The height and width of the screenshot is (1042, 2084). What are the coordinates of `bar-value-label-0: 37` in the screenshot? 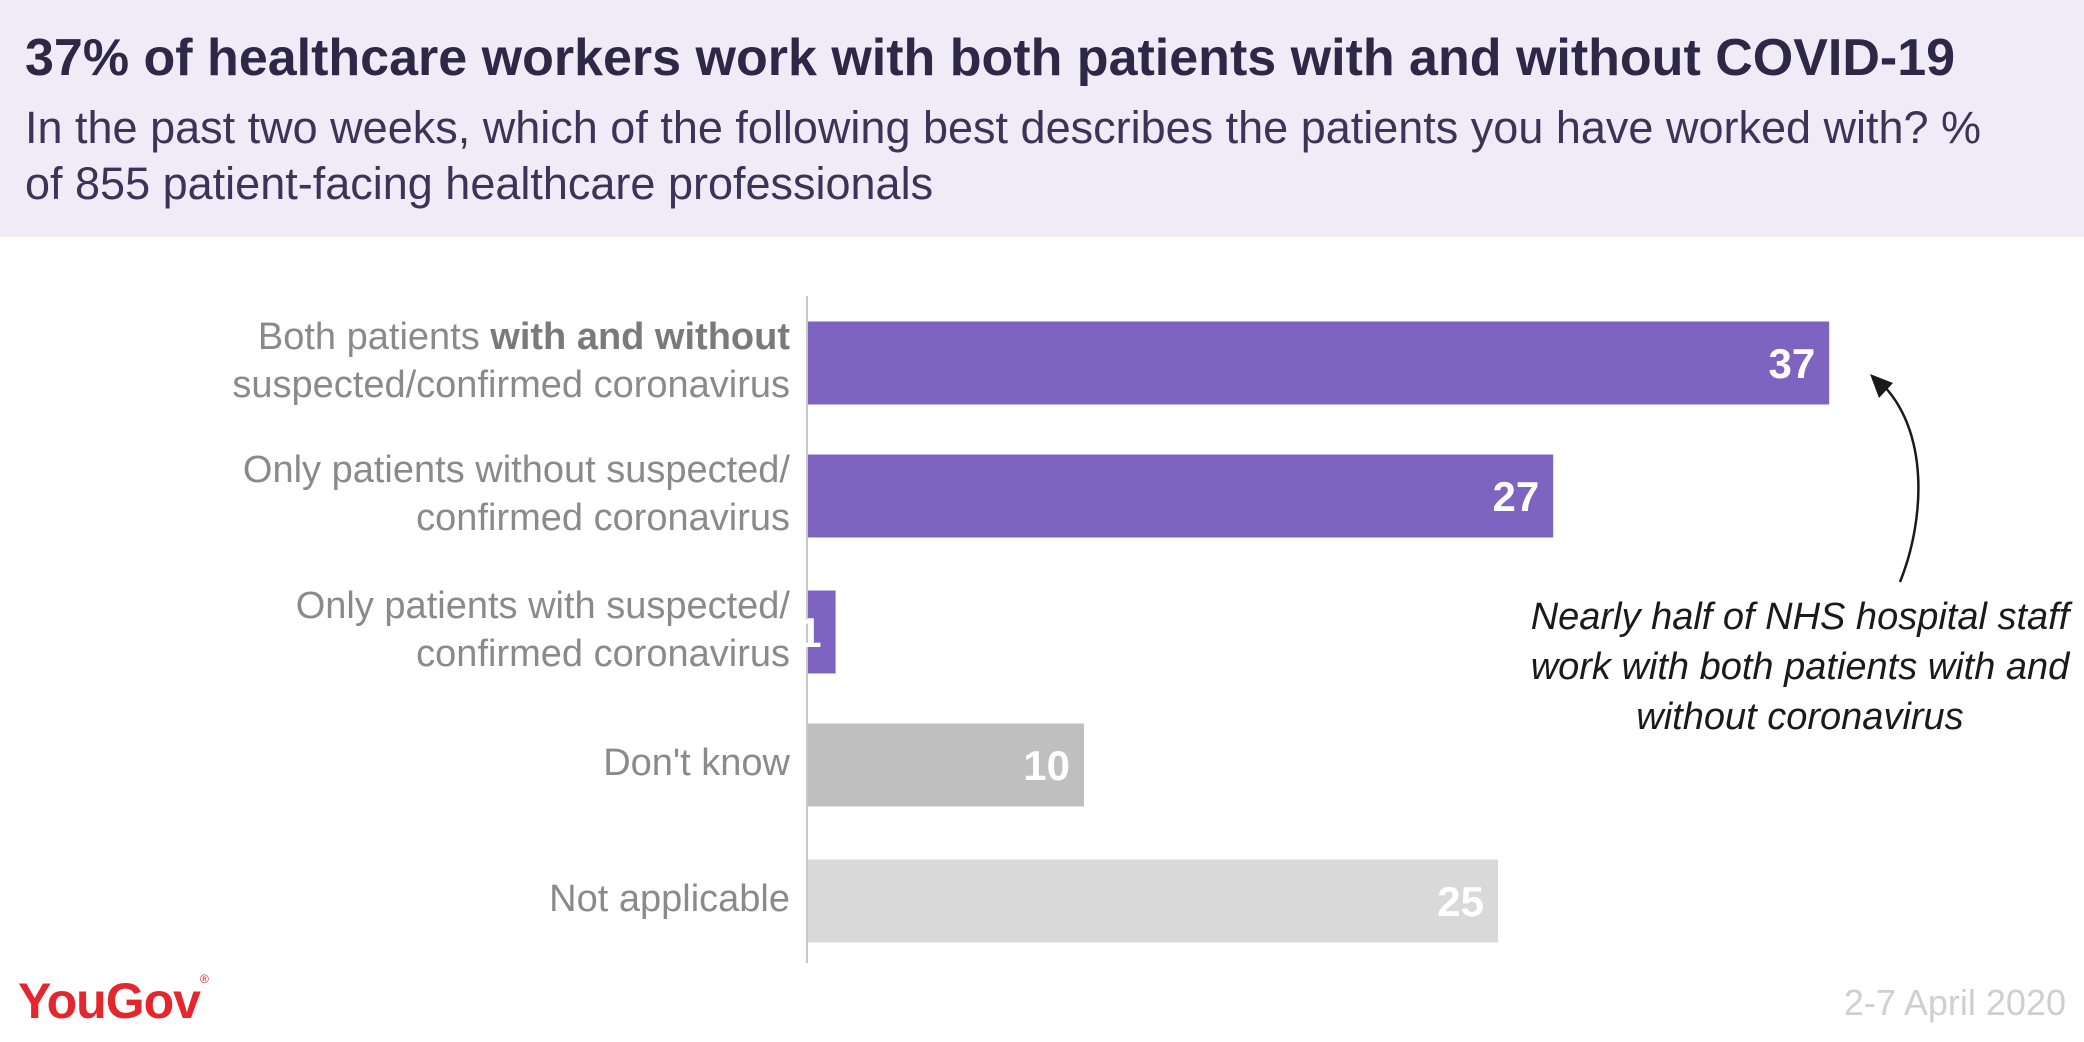 It's located at (1791, 363).